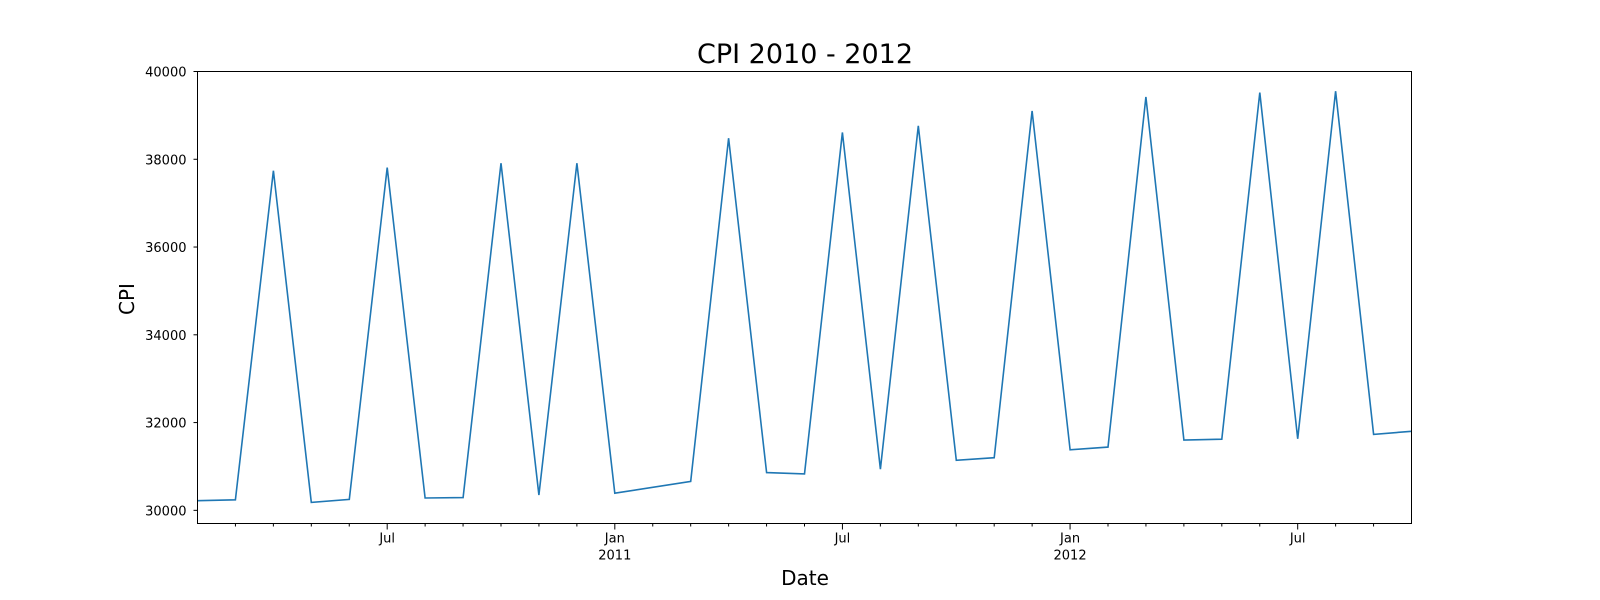  Describe the element at coordinates (1070, 556) in the screenshot. I see `x-tick-year-label: 2012` at that location.